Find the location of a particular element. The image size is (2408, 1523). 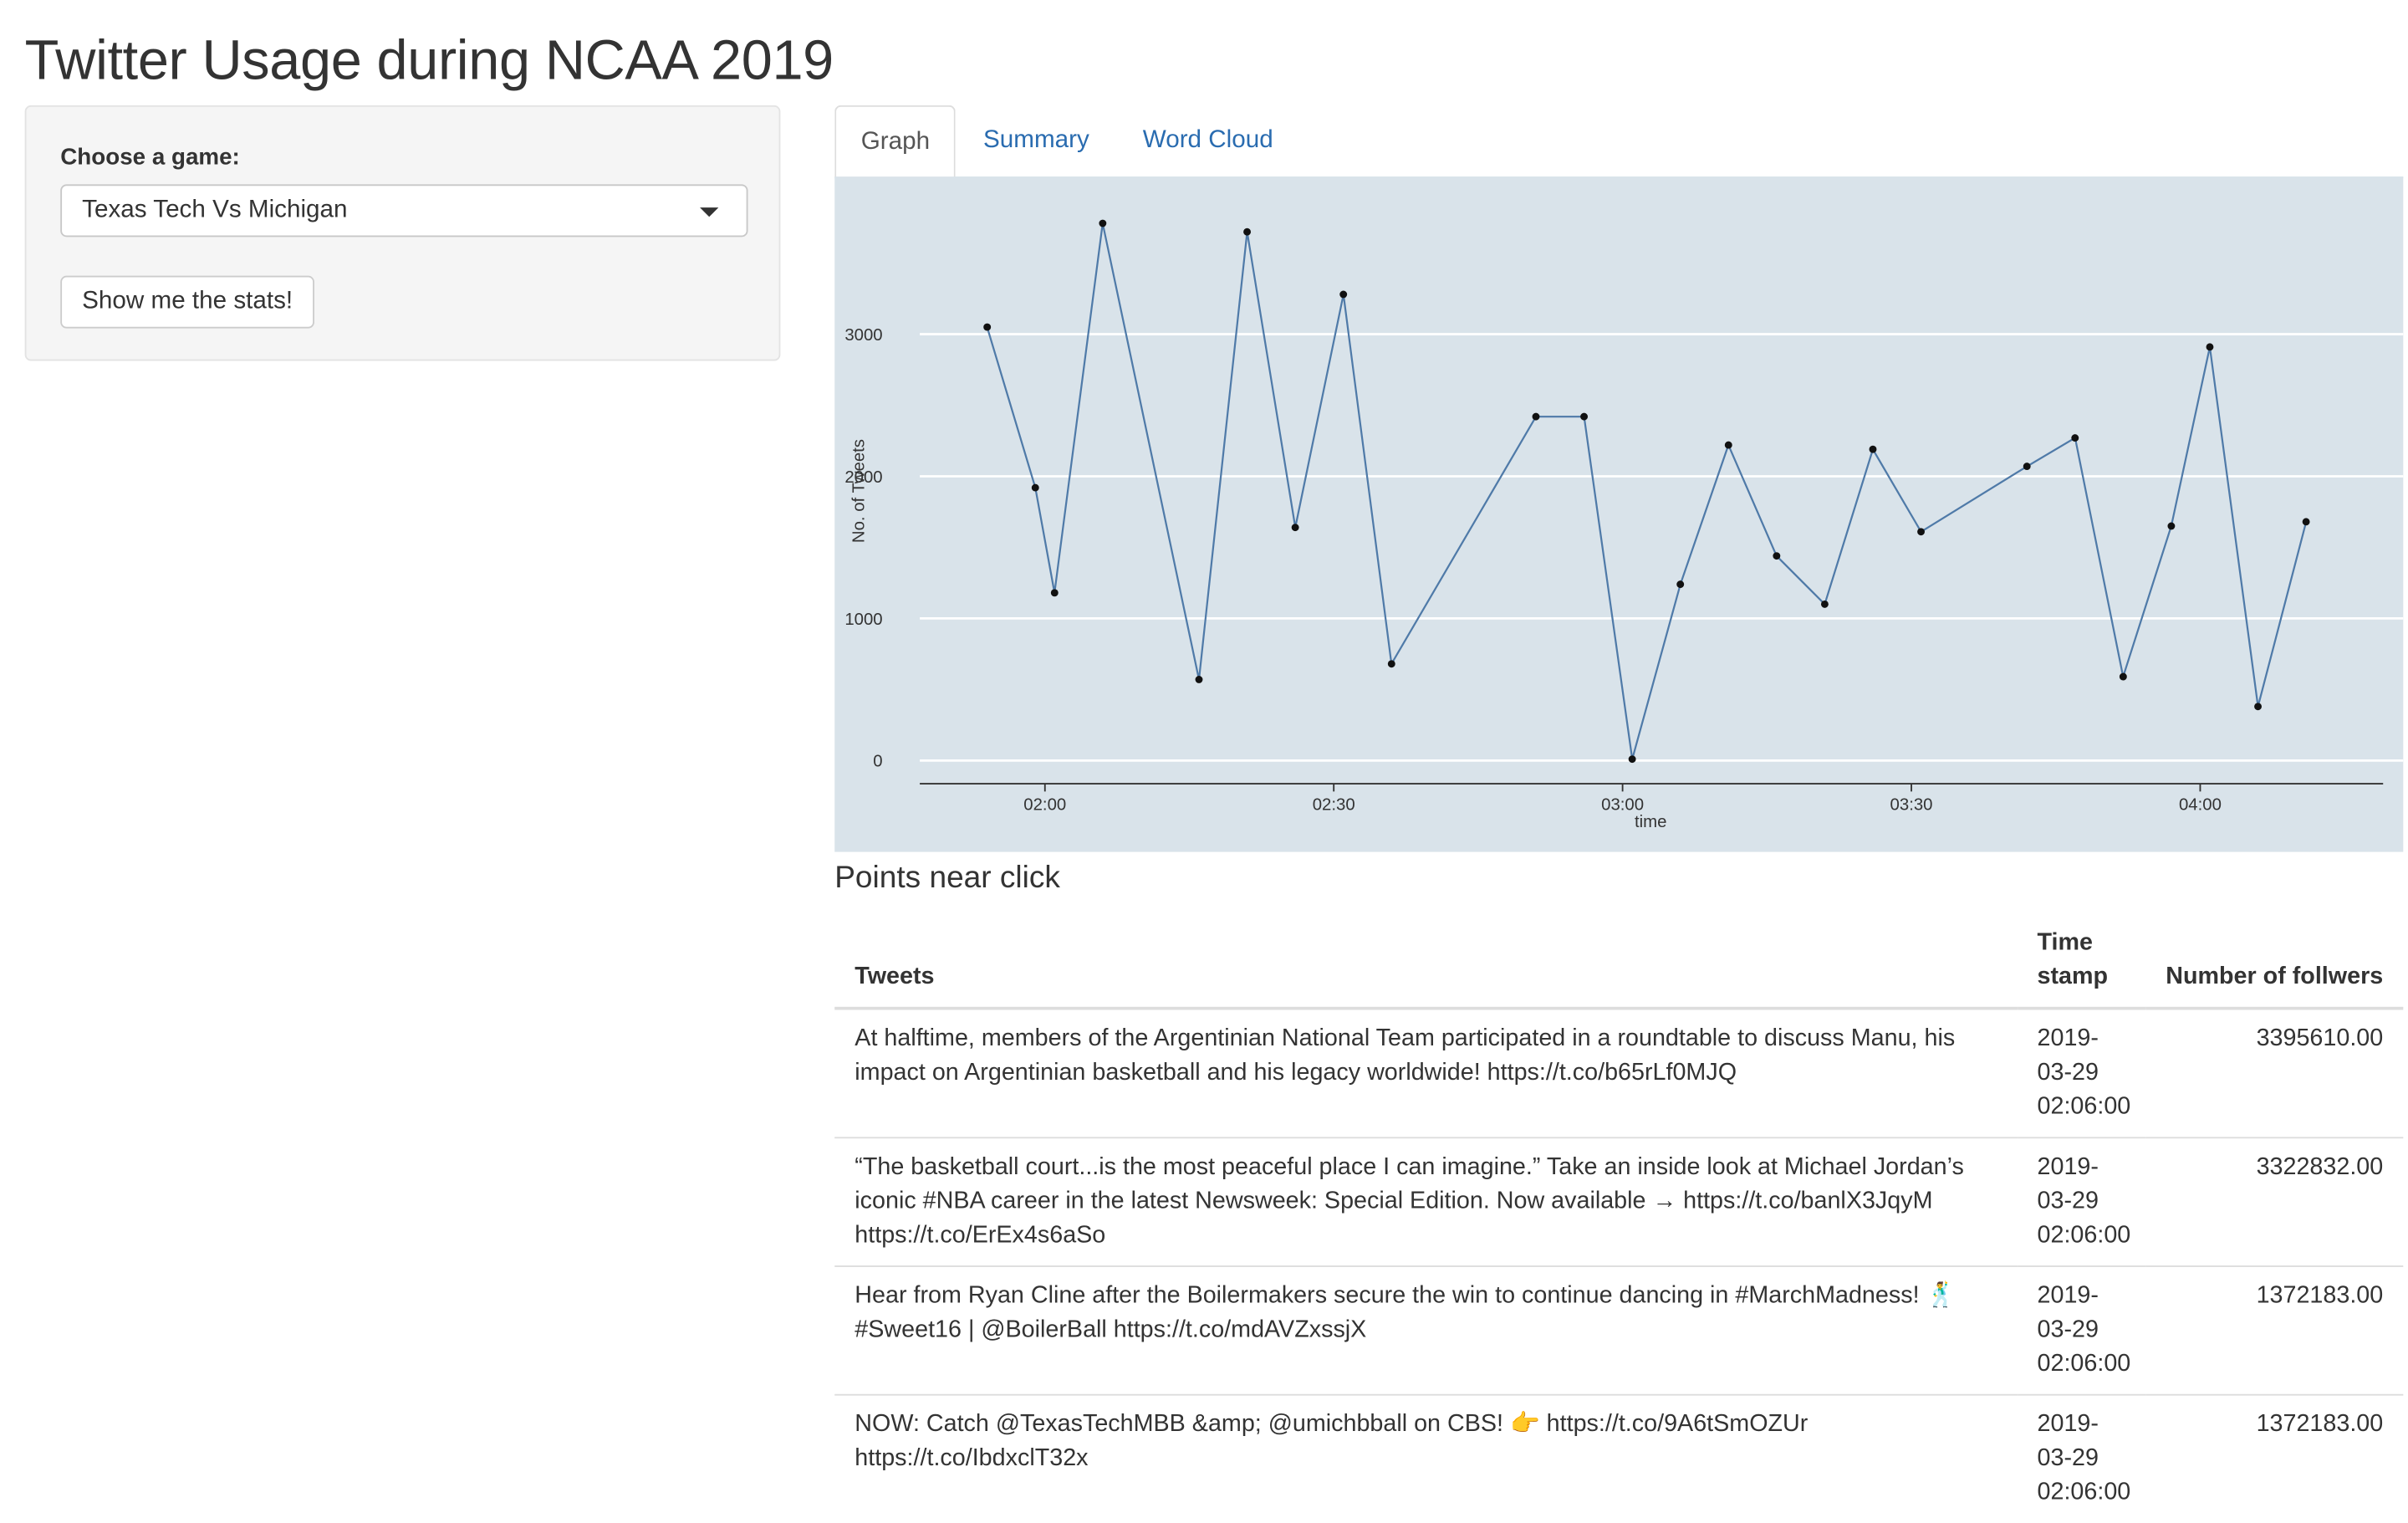

table-header-row: Tweets Time stamp Number of follwers is located at coordinates (1619, 963).